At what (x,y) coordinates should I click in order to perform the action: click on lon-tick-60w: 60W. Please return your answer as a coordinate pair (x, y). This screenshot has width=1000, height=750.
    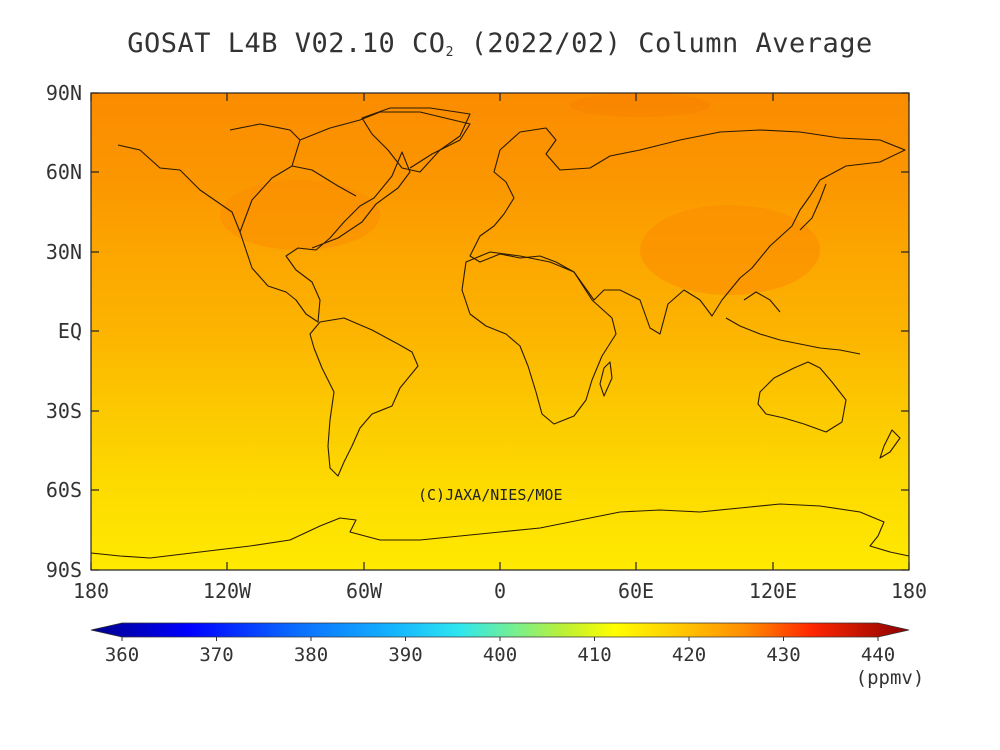
    Looking at the image, I should click on (364, 591).